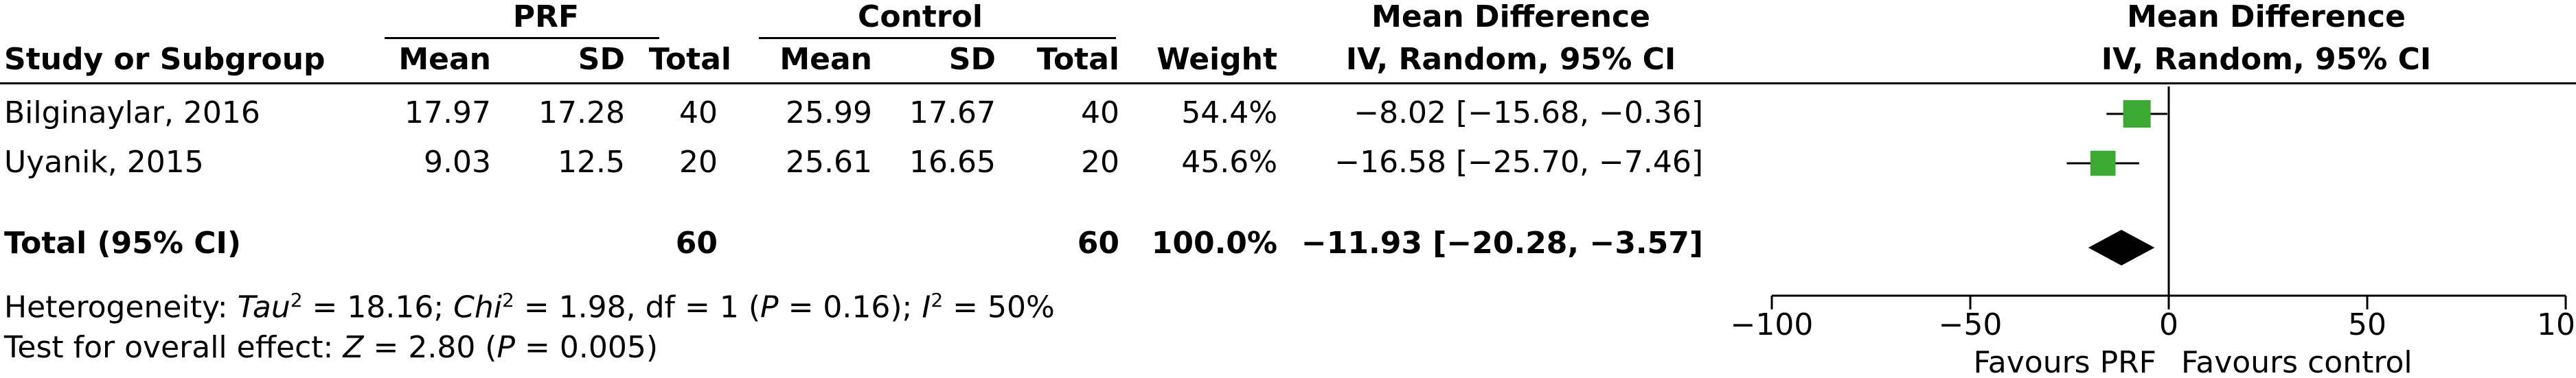 The image size is (2576, 378). I want to click on prf-total: 40, so click(698, 112).